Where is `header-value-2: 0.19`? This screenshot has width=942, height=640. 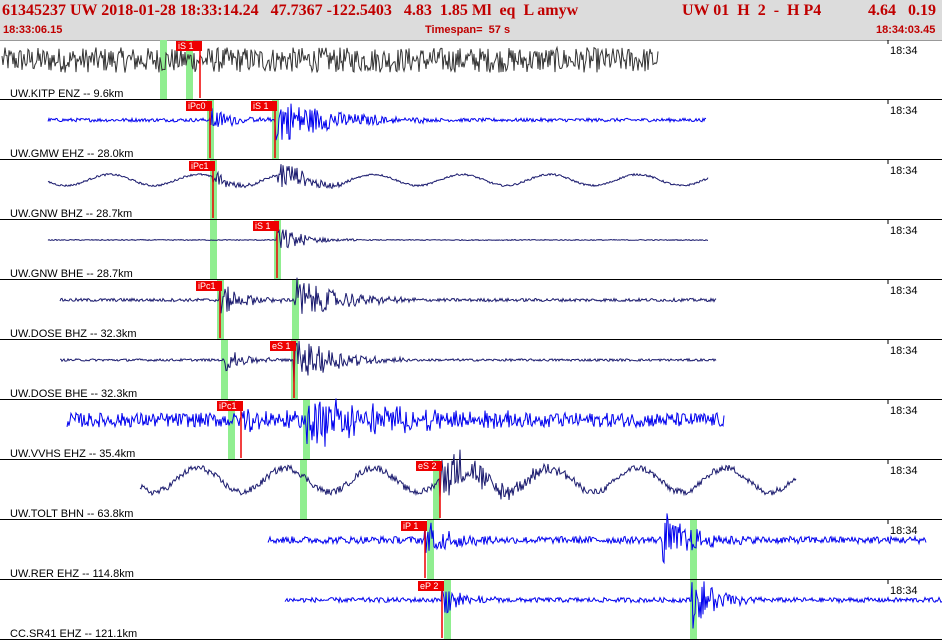 header-value-2: 0.19 is located at coordinates (922, 10).